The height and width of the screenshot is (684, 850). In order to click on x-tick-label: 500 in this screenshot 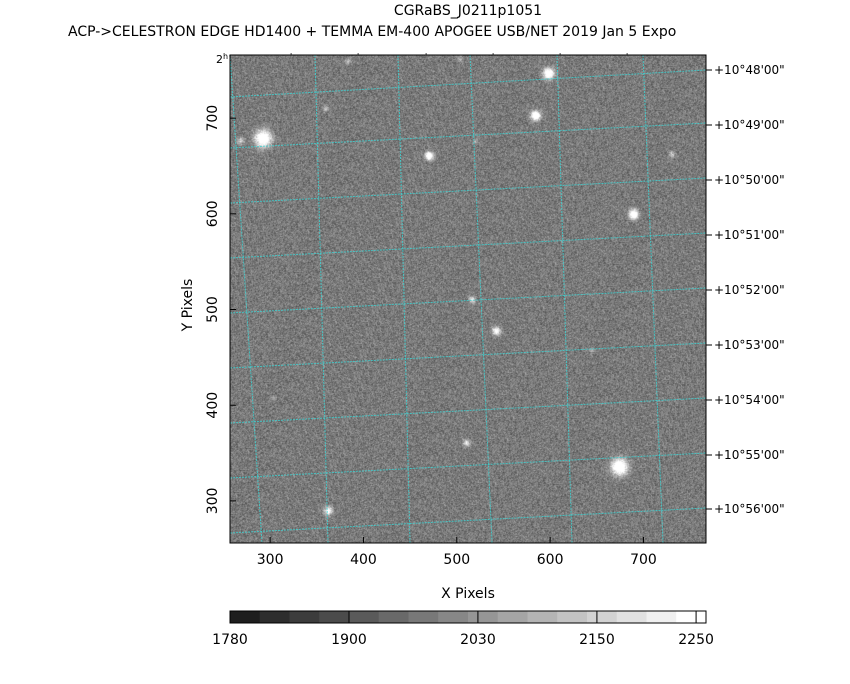, I will do `click(456, 560)`.